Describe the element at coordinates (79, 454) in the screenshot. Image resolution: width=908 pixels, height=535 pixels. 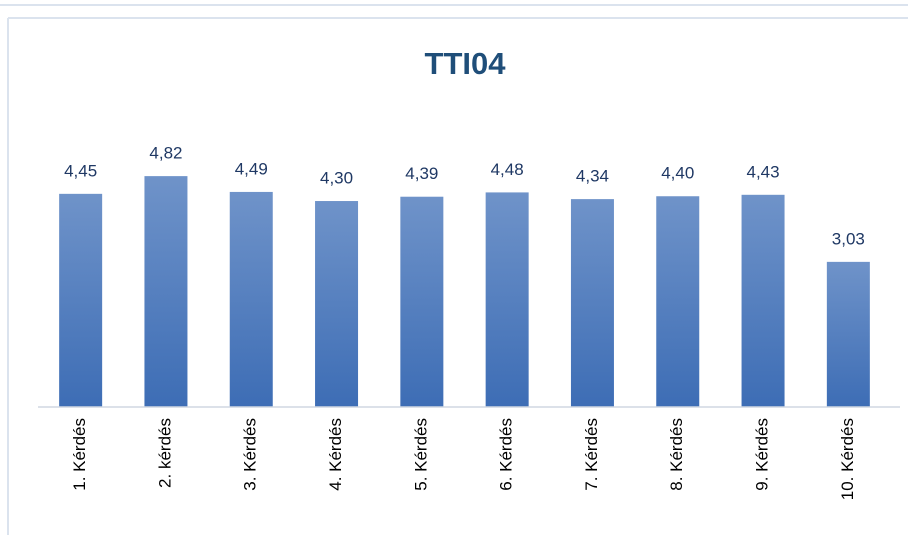
I see `x-tick-label: 1. Kérdés` at that location.